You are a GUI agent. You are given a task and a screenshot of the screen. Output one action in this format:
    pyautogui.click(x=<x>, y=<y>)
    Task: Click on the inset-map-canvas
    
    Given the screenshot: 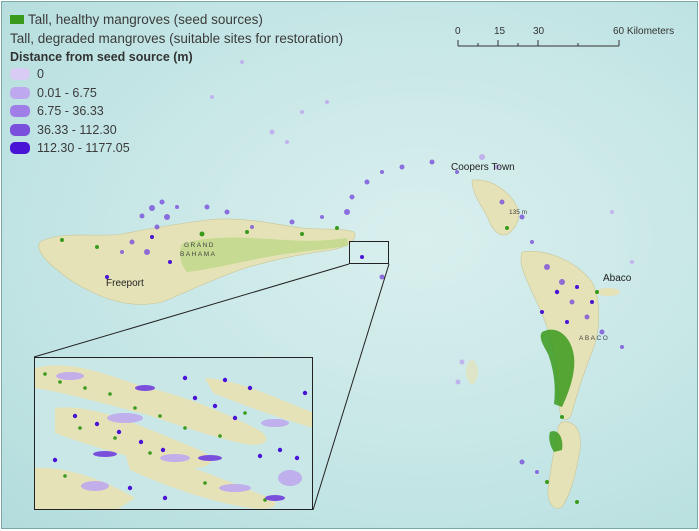 What is the action you would take?
    pyautogui.click(x=173, y=433)
    